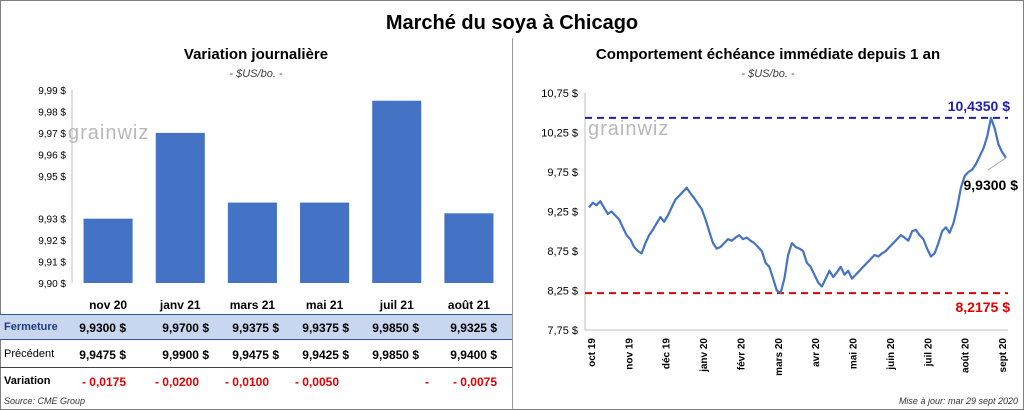 This screenshot has height=410, width=1024. What do you see at coordinates (52, 155) in the screenshot?
I see `y-tick-label: 9,96 $` at bounding box center [52, 155].